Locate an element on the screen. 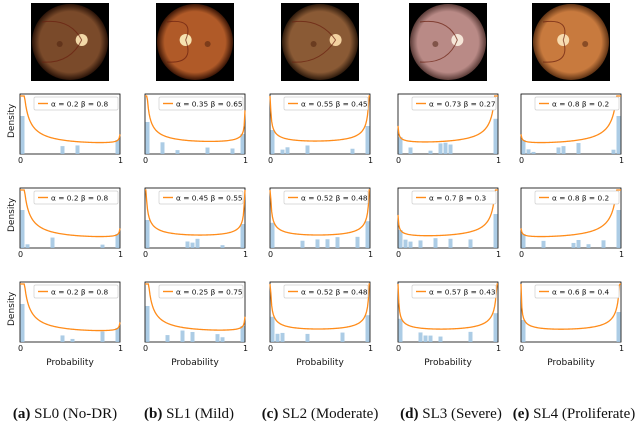 This screenshot has height=442, width=640. subplot-1-4: α = 0.73 β = 0.27 0 1 is located at coordinates (448, 129).